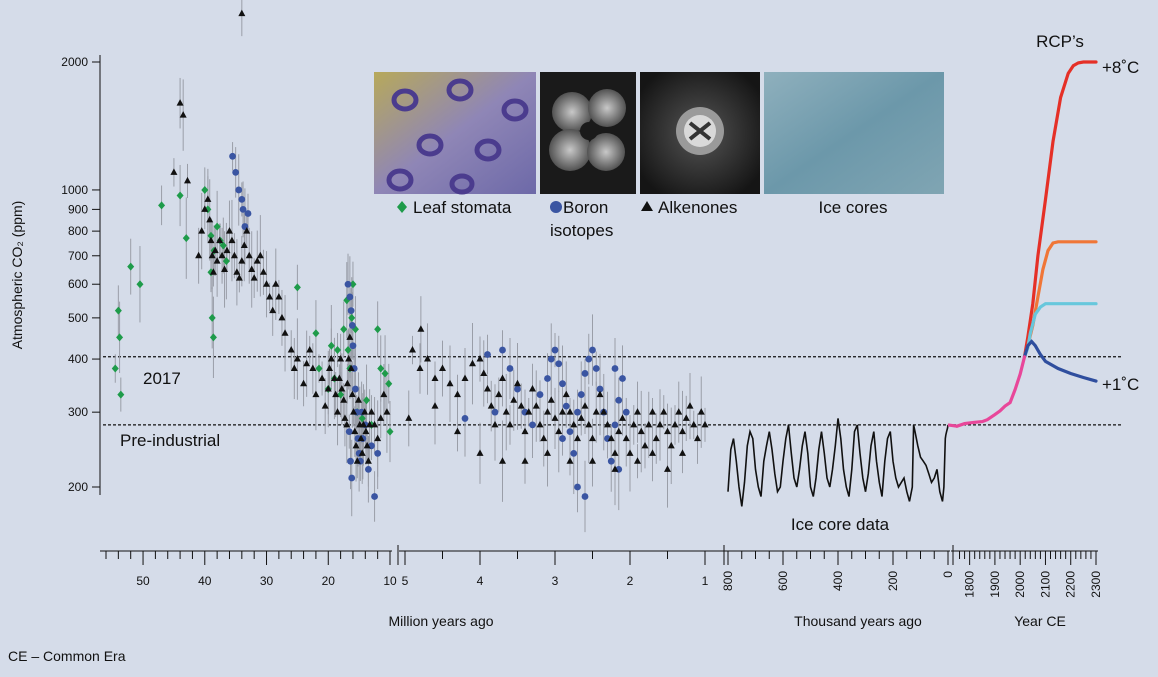 This screenshot has height=677, width=1158. Describe the element at coordinates (170, 440) in the screenshot. I see `reference-label: Pre-industrial` at that location.